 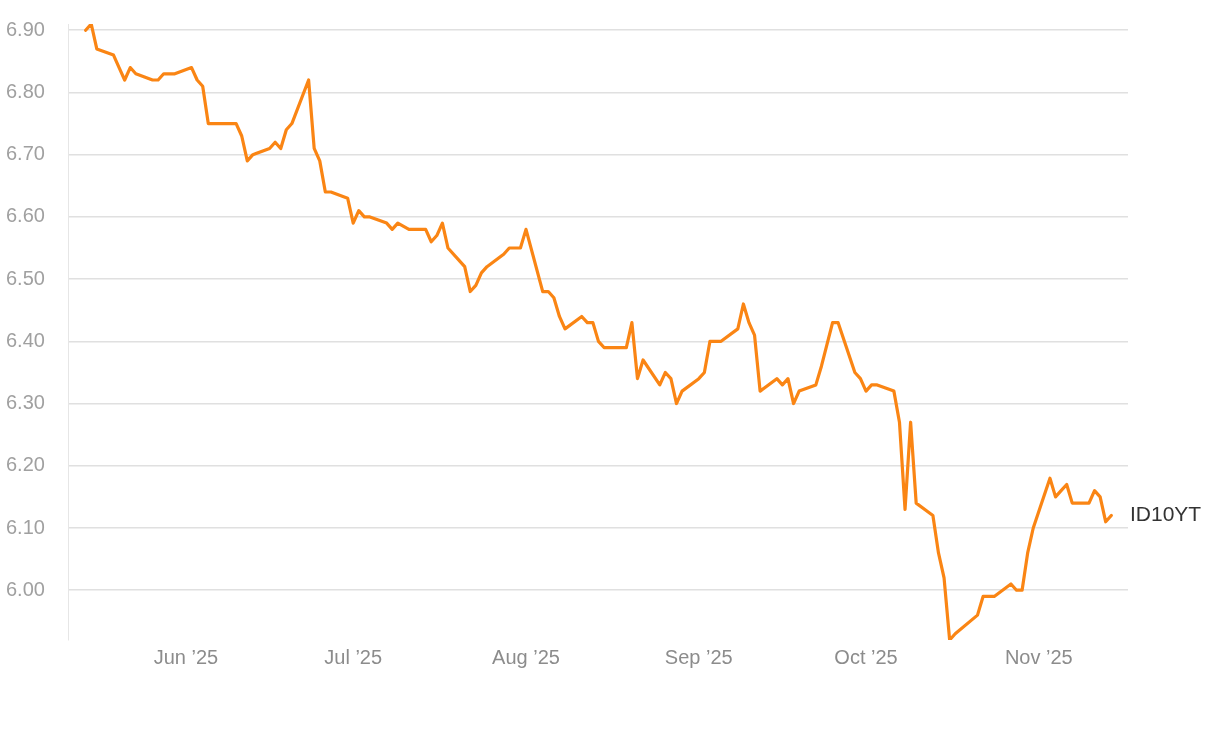 What do you see at coordinates (25, 526) in the screenshot?
I see `y-tick-label: 6.10` at bounding box center [25, 526].